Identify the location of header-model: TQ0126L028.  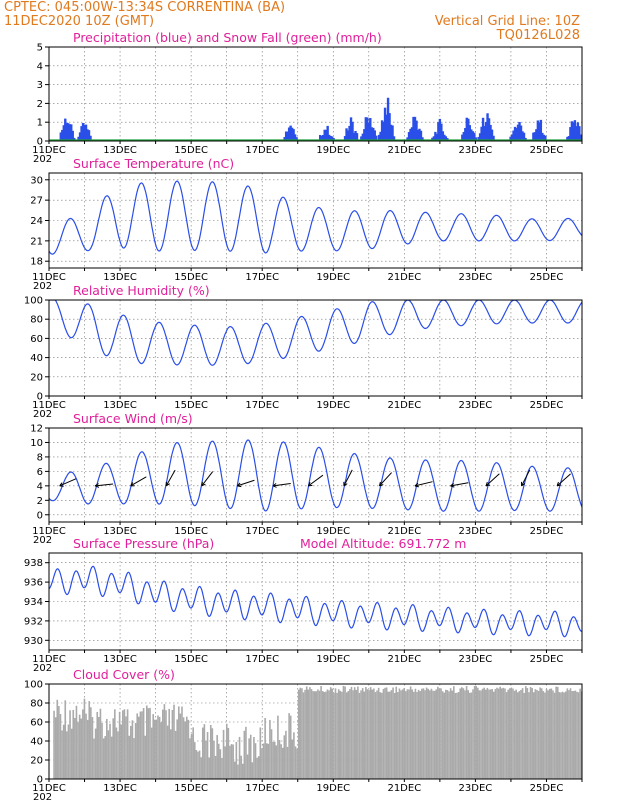
(538, 35).